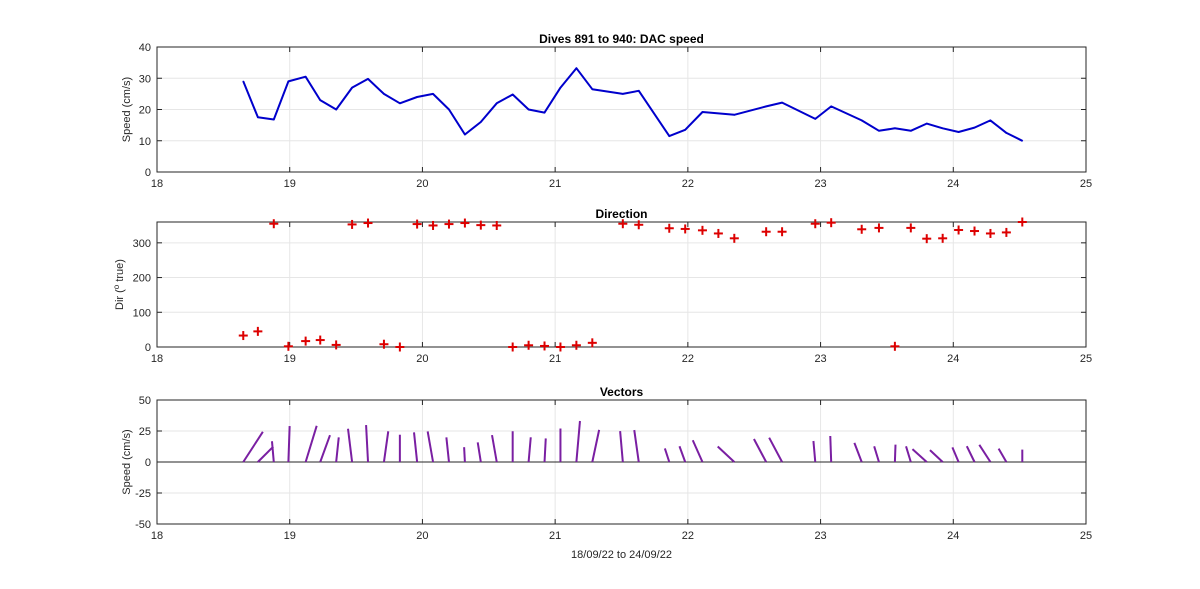 Image resolution: width=1200 pixels, height=589 pixels. What do you see at coordinates (555, 184) in the screenshot?
I see `x-tick-label: 21` at bounding box center [555, 184].